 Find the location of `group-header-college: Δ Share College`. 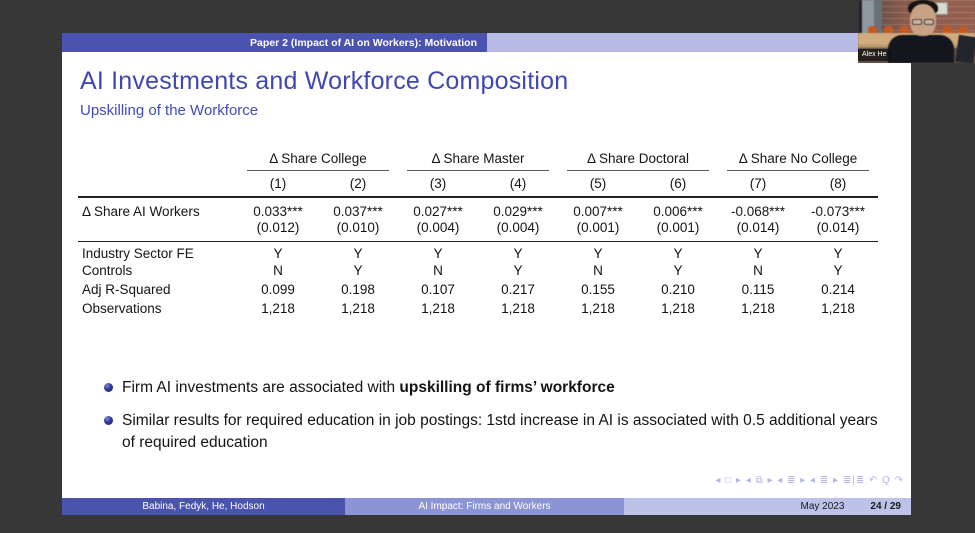

group-header-college: Δ Share College is located at coordinates (318, 158).